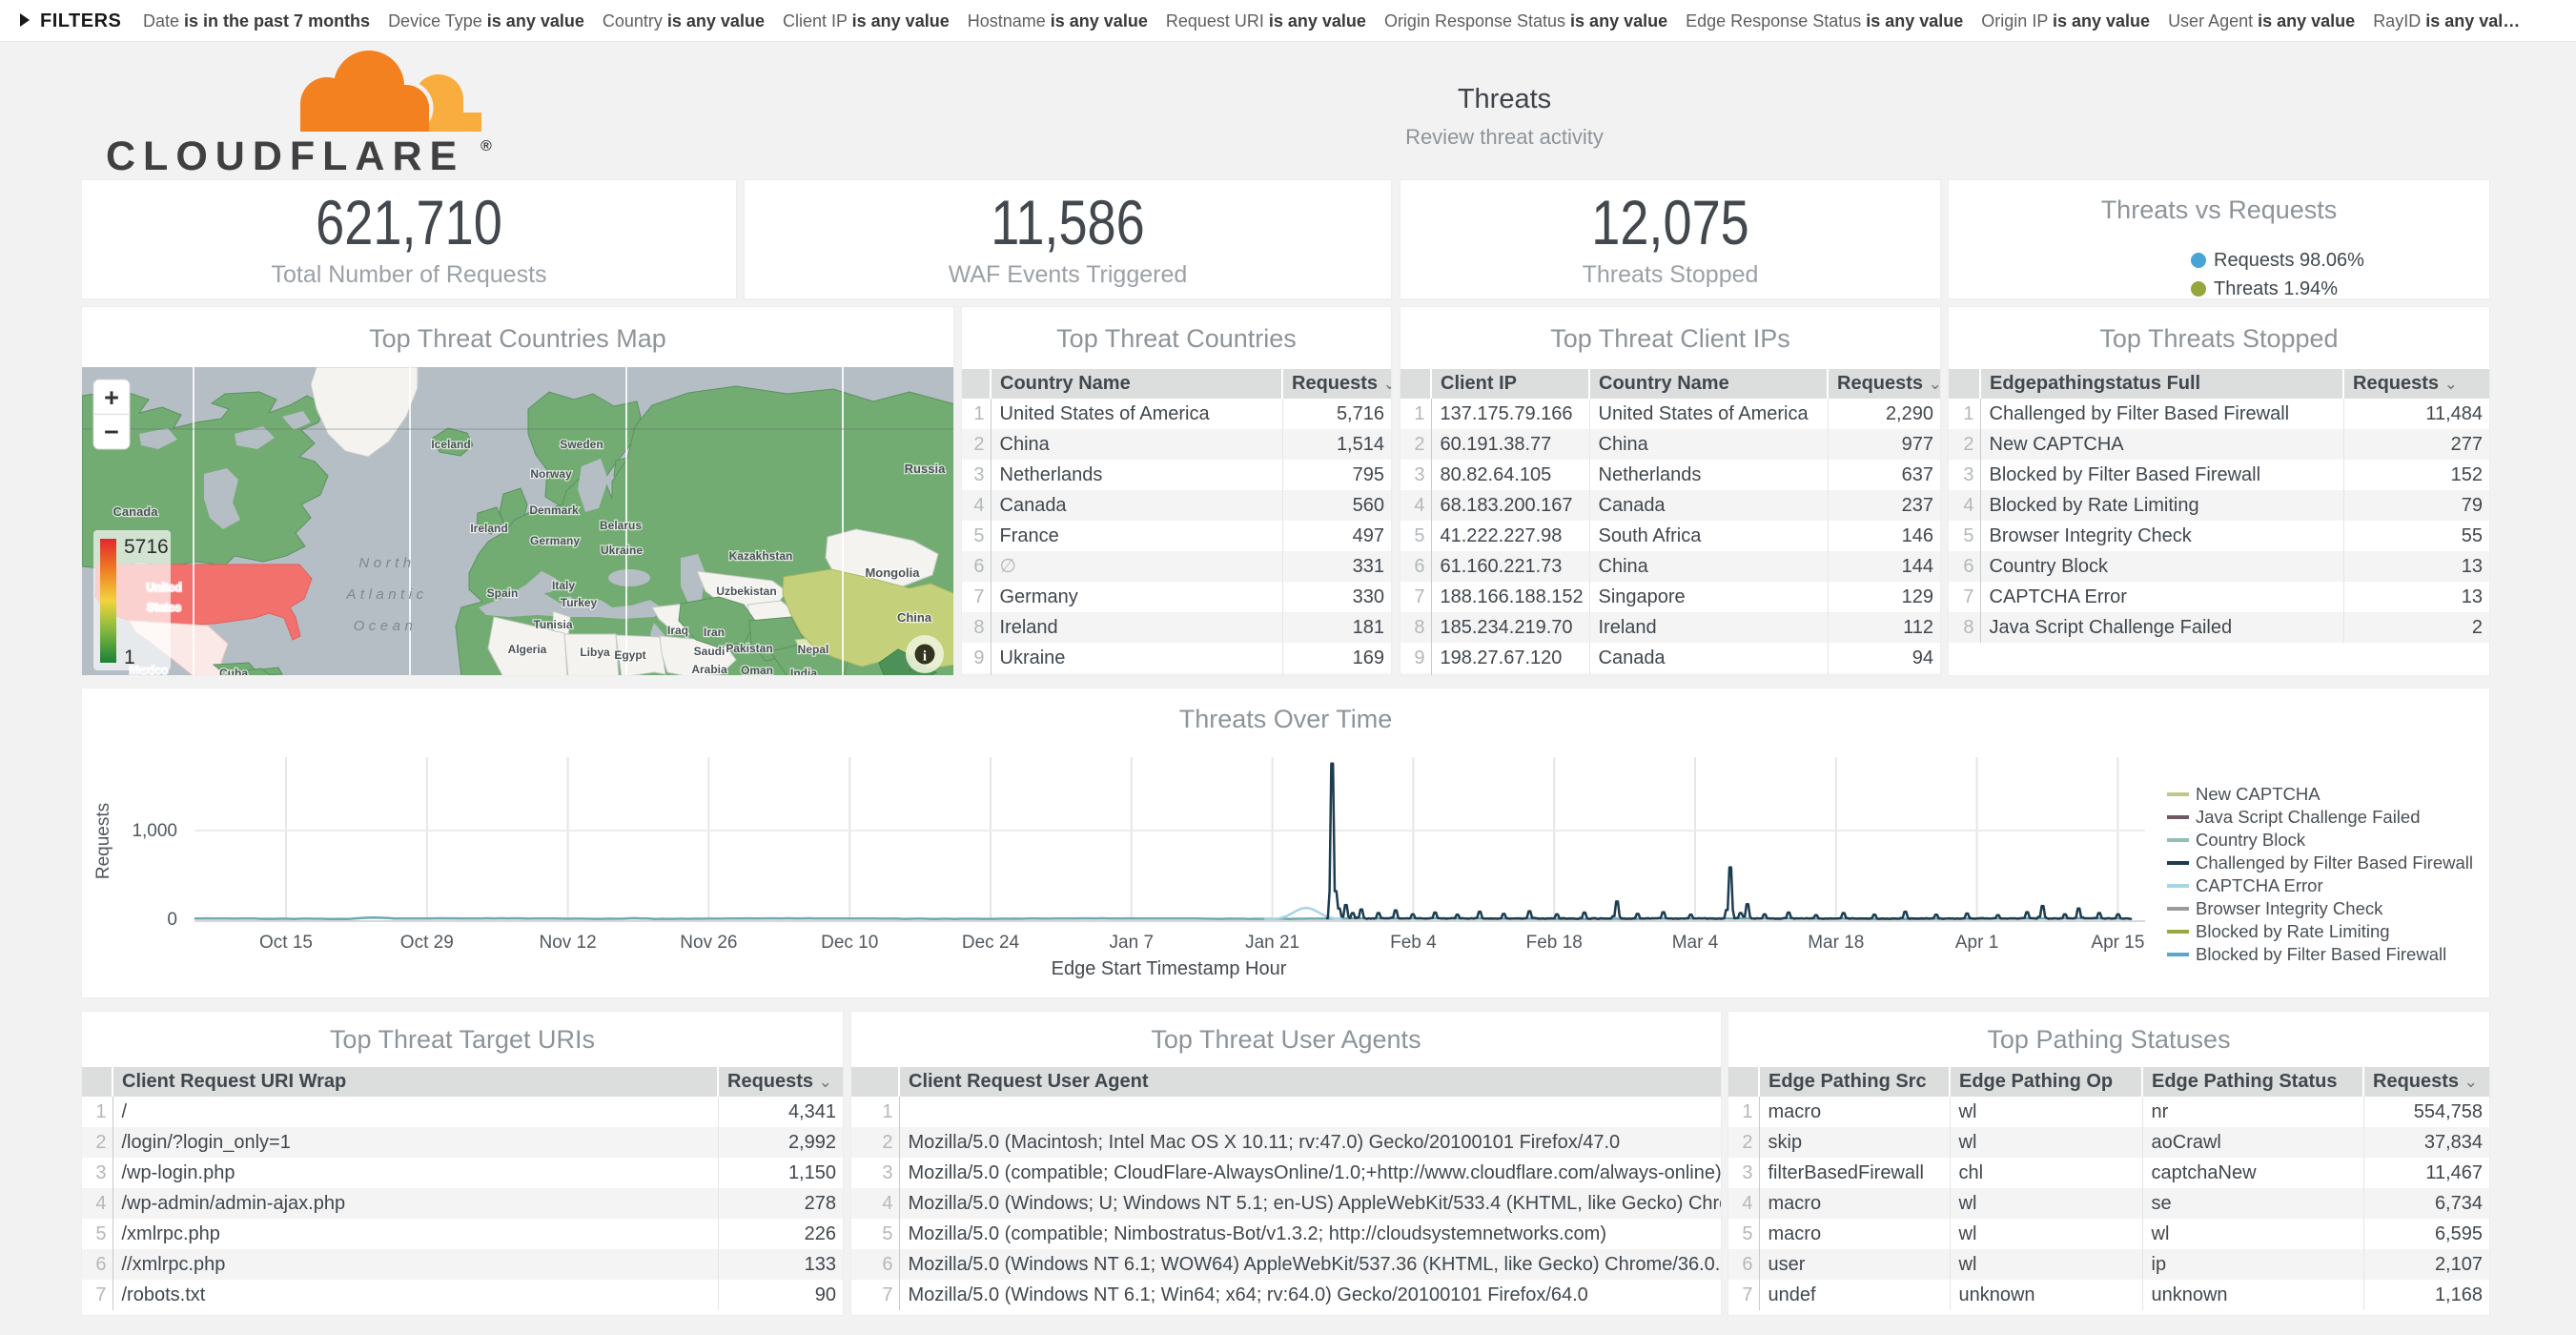  I want to click on svg-text: Mar 4, so click(1695, 943).